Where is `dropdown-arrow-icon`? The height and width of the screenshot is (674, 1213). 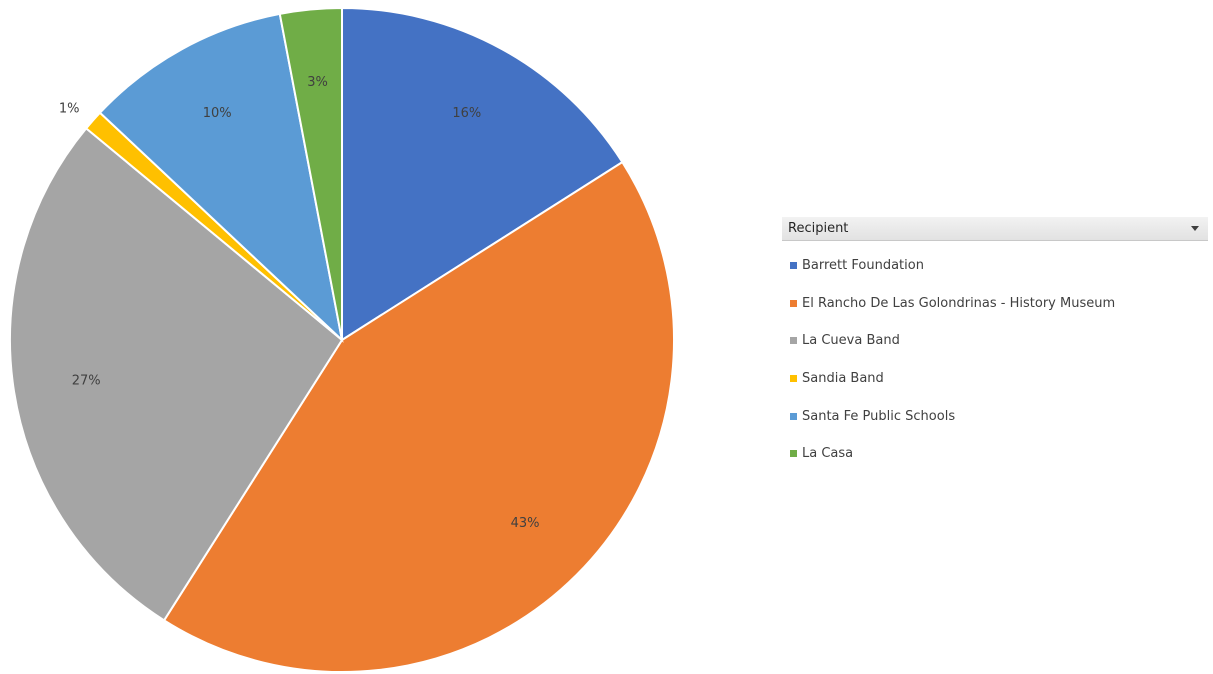
dropdown-arrow-icon is located at coordinates (1195, 228).